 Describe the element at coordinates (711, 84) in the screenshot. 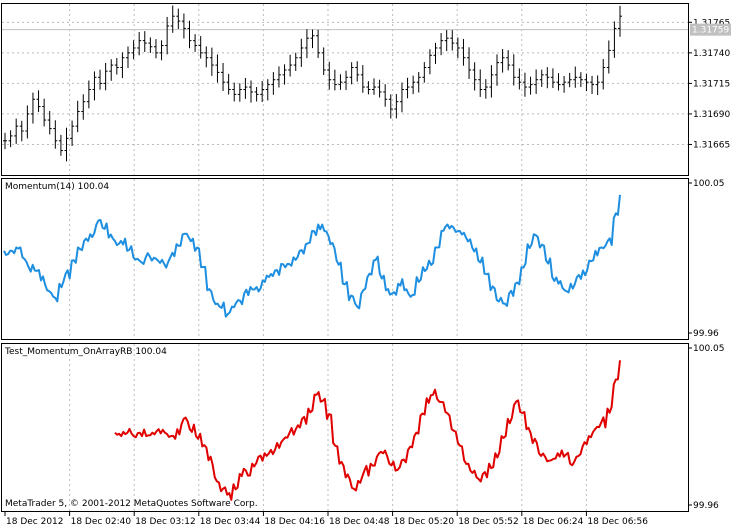

I see `price-tick-label: 1.31715` at that location.